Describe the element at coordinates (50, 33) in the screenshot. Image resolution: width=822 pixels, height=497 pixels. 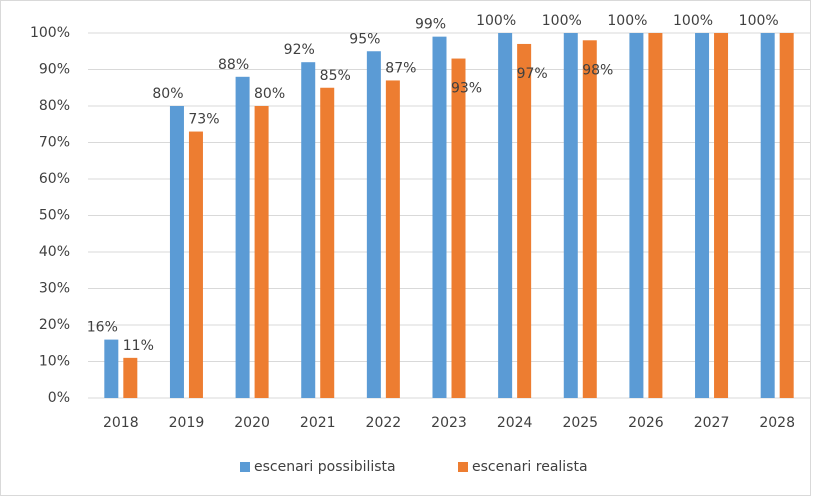
I see `y-tick-label: 100%` at that location.